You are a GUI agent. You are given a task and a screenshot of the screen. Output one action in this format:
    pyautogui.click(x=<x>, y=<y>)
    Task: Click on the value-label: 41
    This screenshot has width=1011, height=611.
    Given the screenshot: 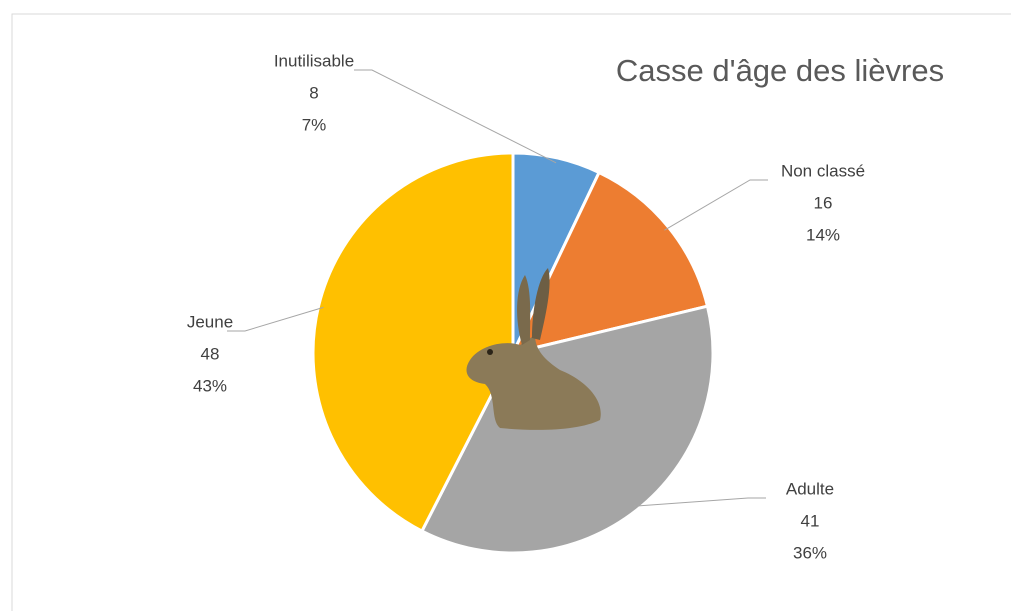 What is the action you would take?
    pyautogui.click(x=810, y=520)
    